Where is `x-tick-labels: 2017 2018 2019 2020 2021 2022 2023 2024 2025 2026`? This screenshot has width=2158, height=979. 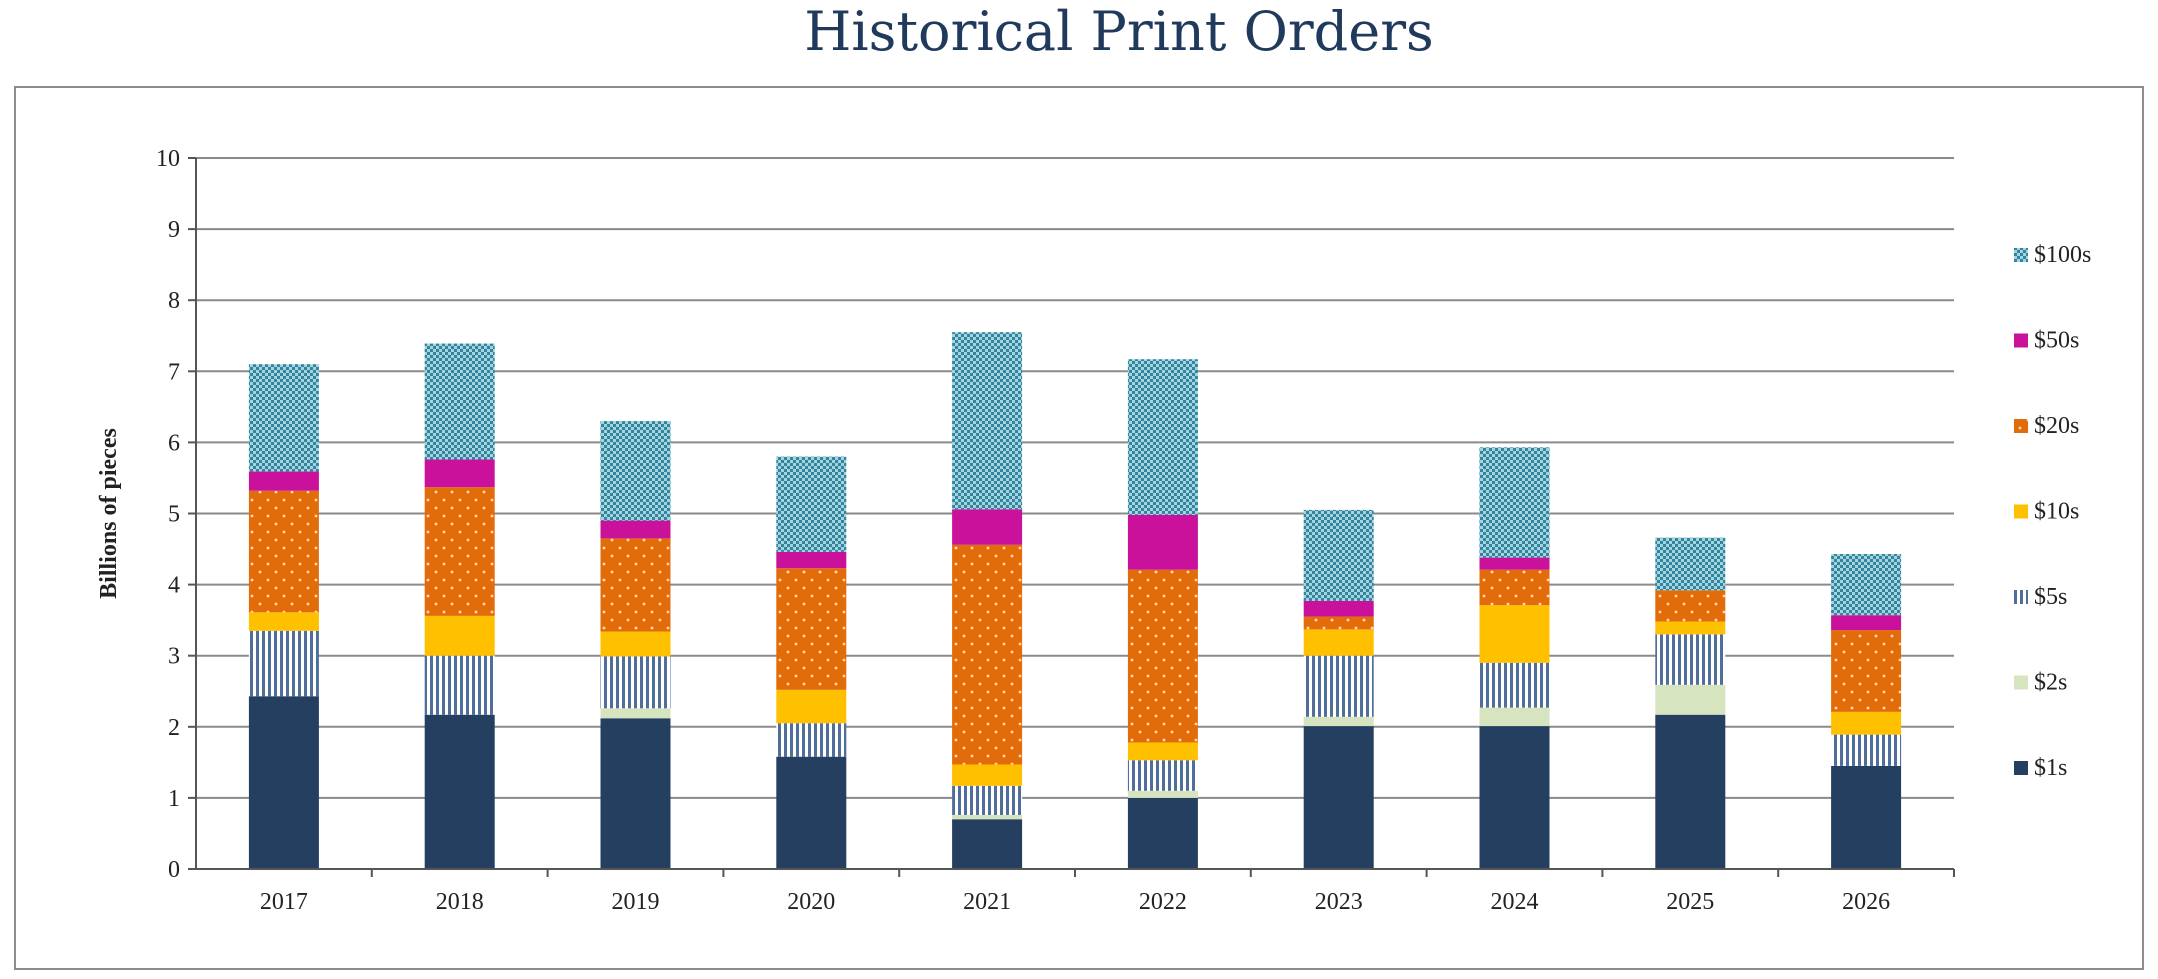
x-tick-labels: 2017 2018 2019 2020 2021 2022 2023 2024 2025 2026 is located at coordinates (1107, 892).